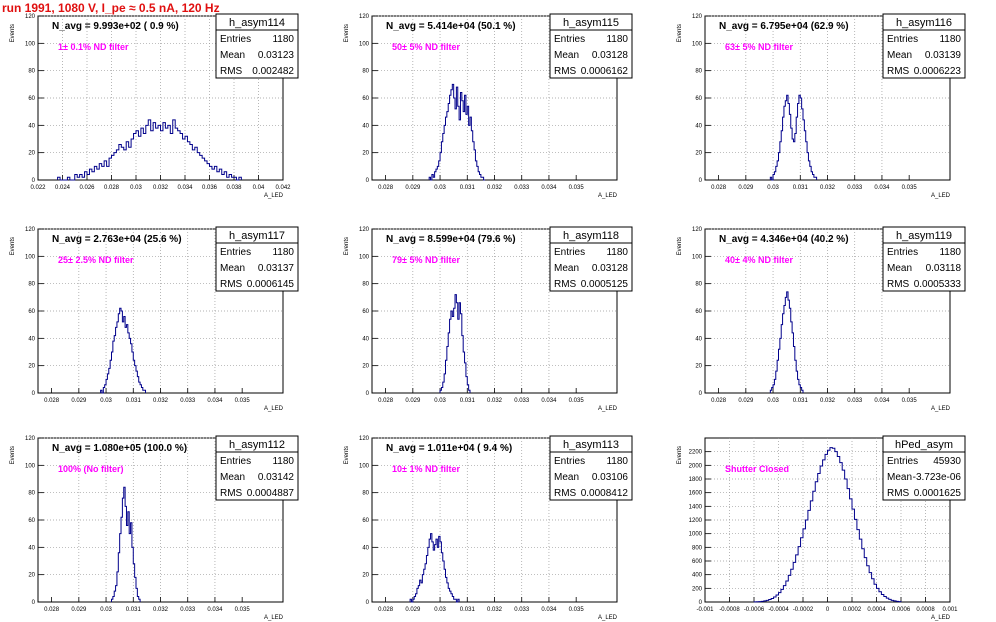 The image size is (996, 622). Describe the element at coordinates (855, 188) in the screenshot. I see `x-tick-label: 0.033` at that location.